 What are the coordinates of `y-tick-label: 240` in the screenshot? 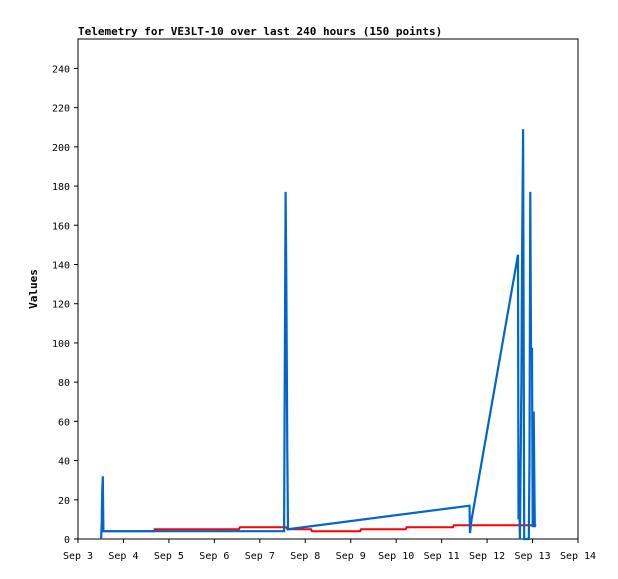 It's located at (61, 69).